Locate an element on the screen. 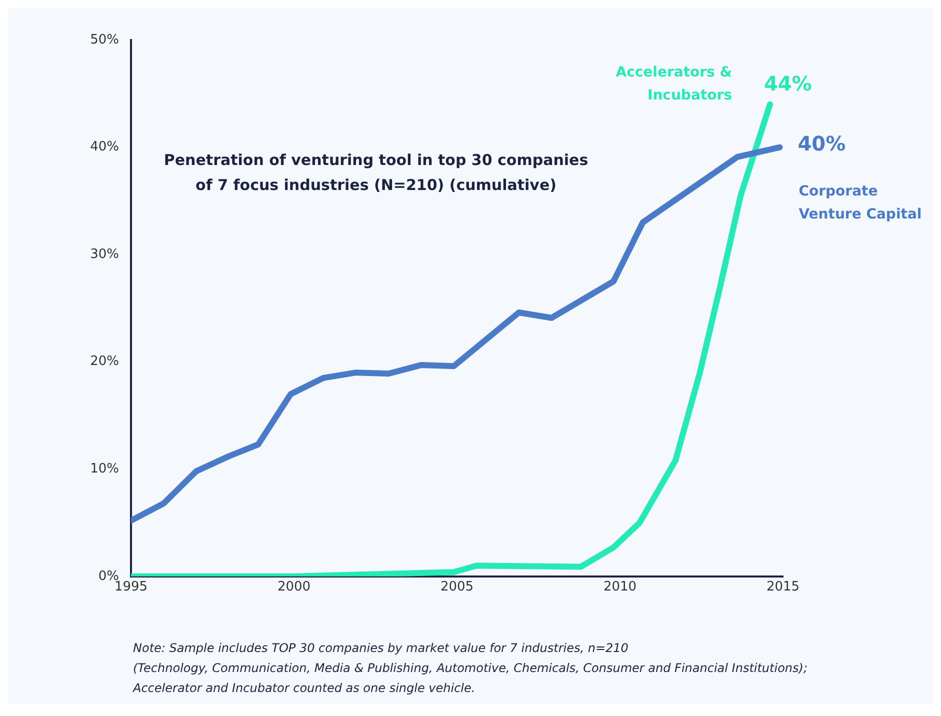 The width and height of the screenshot is (941, 716). text: (Technology, Communication, Media & Publishing, Automotive, Chemicals, Consumer and Financial Institutions); is located at coordinates (471, 668).